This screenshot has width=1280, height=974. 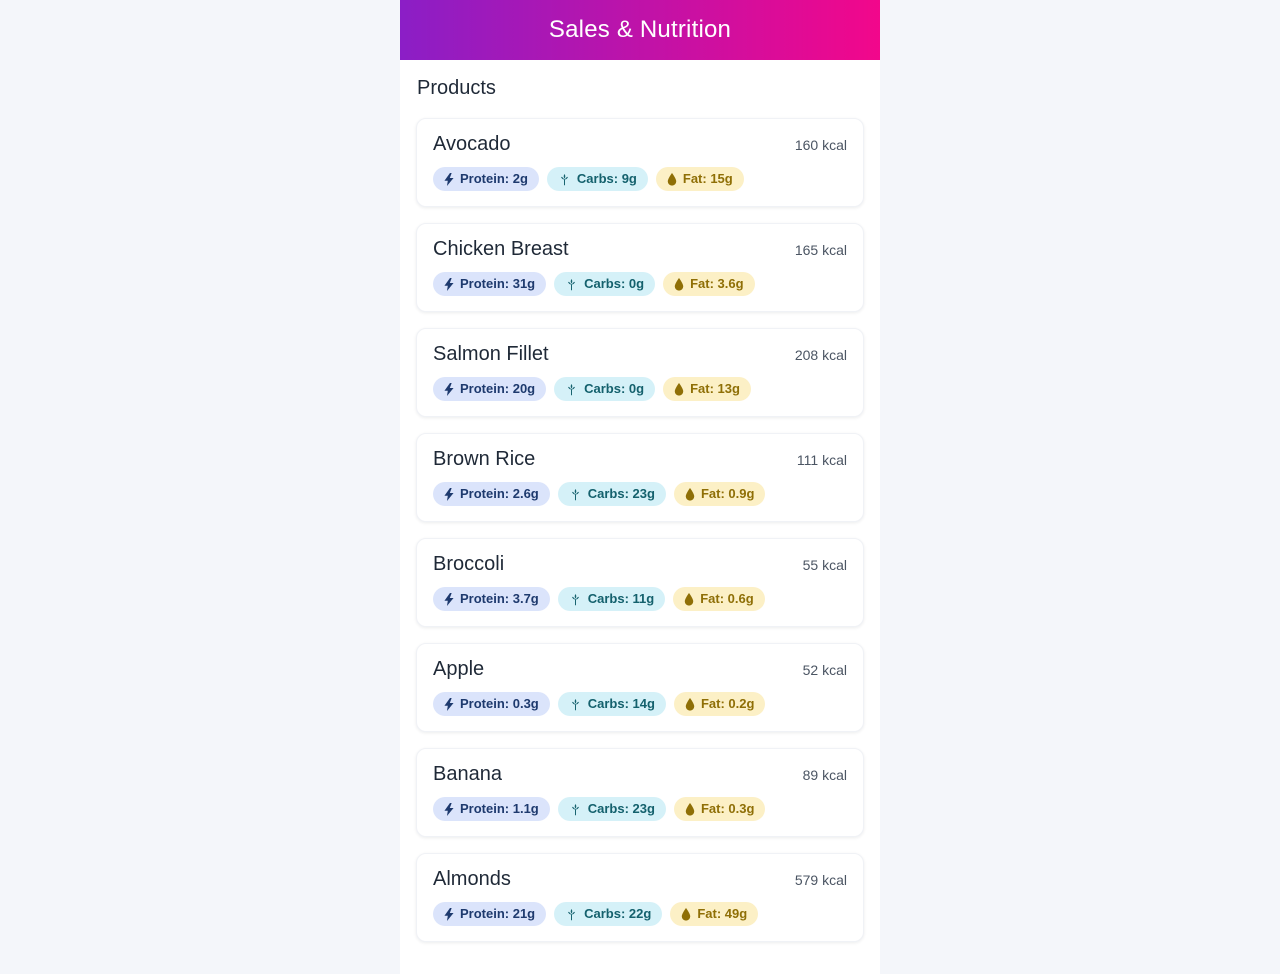 I want to click on protein-badge: Protein: 31g, so click(x=490, y=284).